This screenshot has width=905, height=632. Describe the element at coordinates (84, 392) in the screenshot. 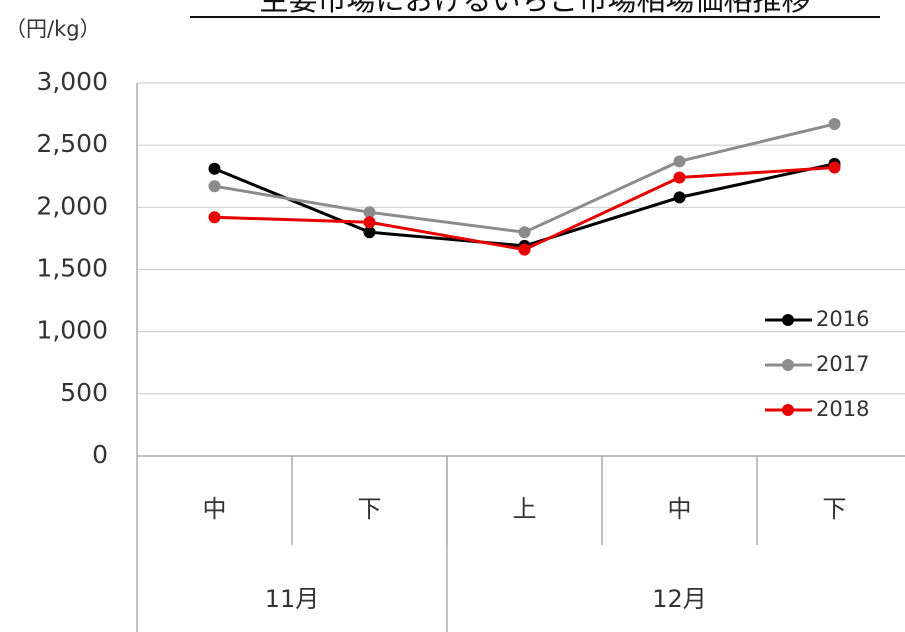

I see `y-tick-label: 500` at that location.